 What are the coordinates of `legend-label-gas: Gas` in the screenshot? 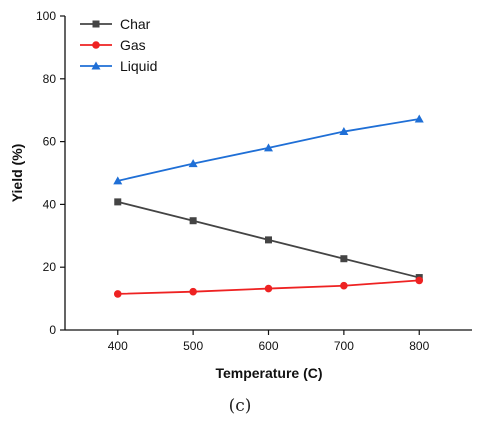 It's located at (133, 45).